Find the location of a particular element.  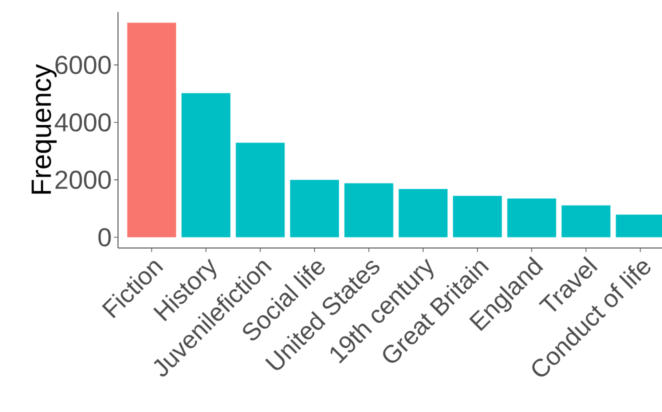

y-axis-title: Frequency is located at coordinates (44, 129).